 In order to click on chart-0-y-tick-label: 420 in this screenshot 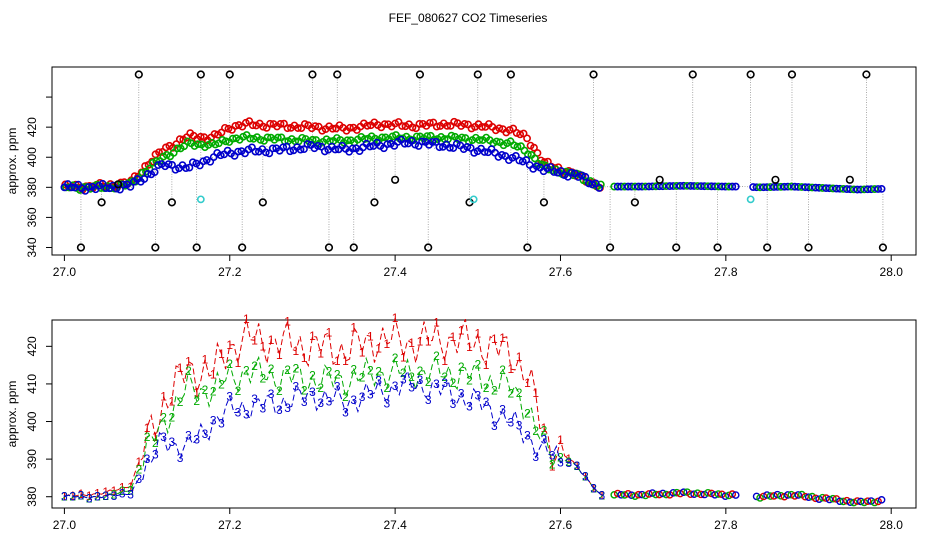, I will do `click(32, 127)`.